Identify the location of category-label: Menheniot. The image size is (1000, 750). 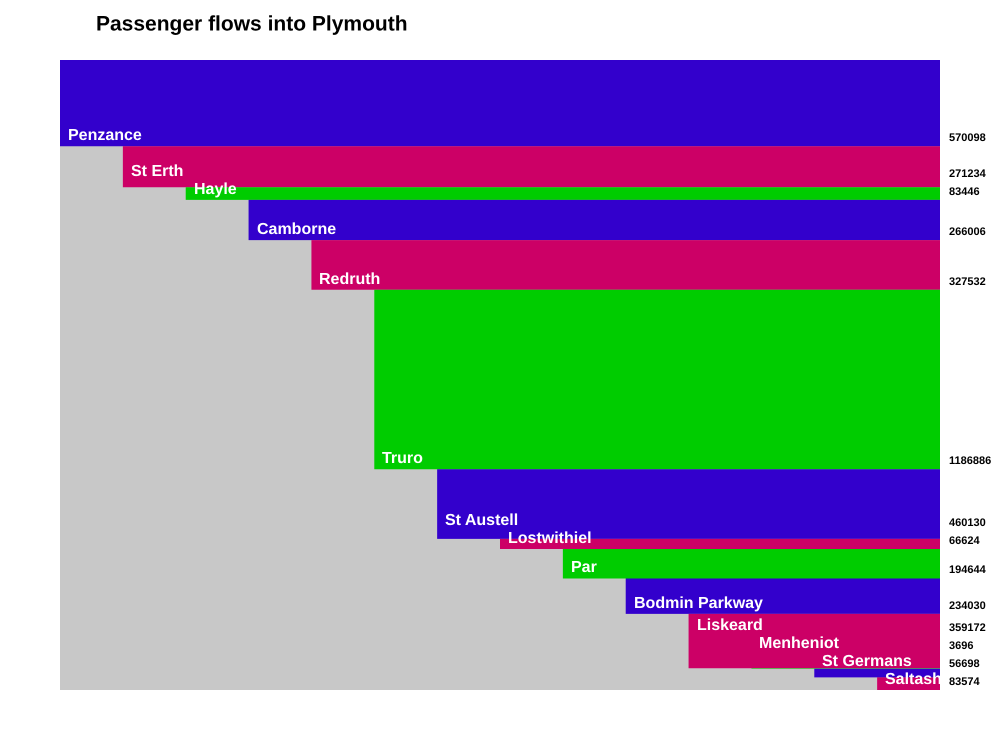
(799, 643).